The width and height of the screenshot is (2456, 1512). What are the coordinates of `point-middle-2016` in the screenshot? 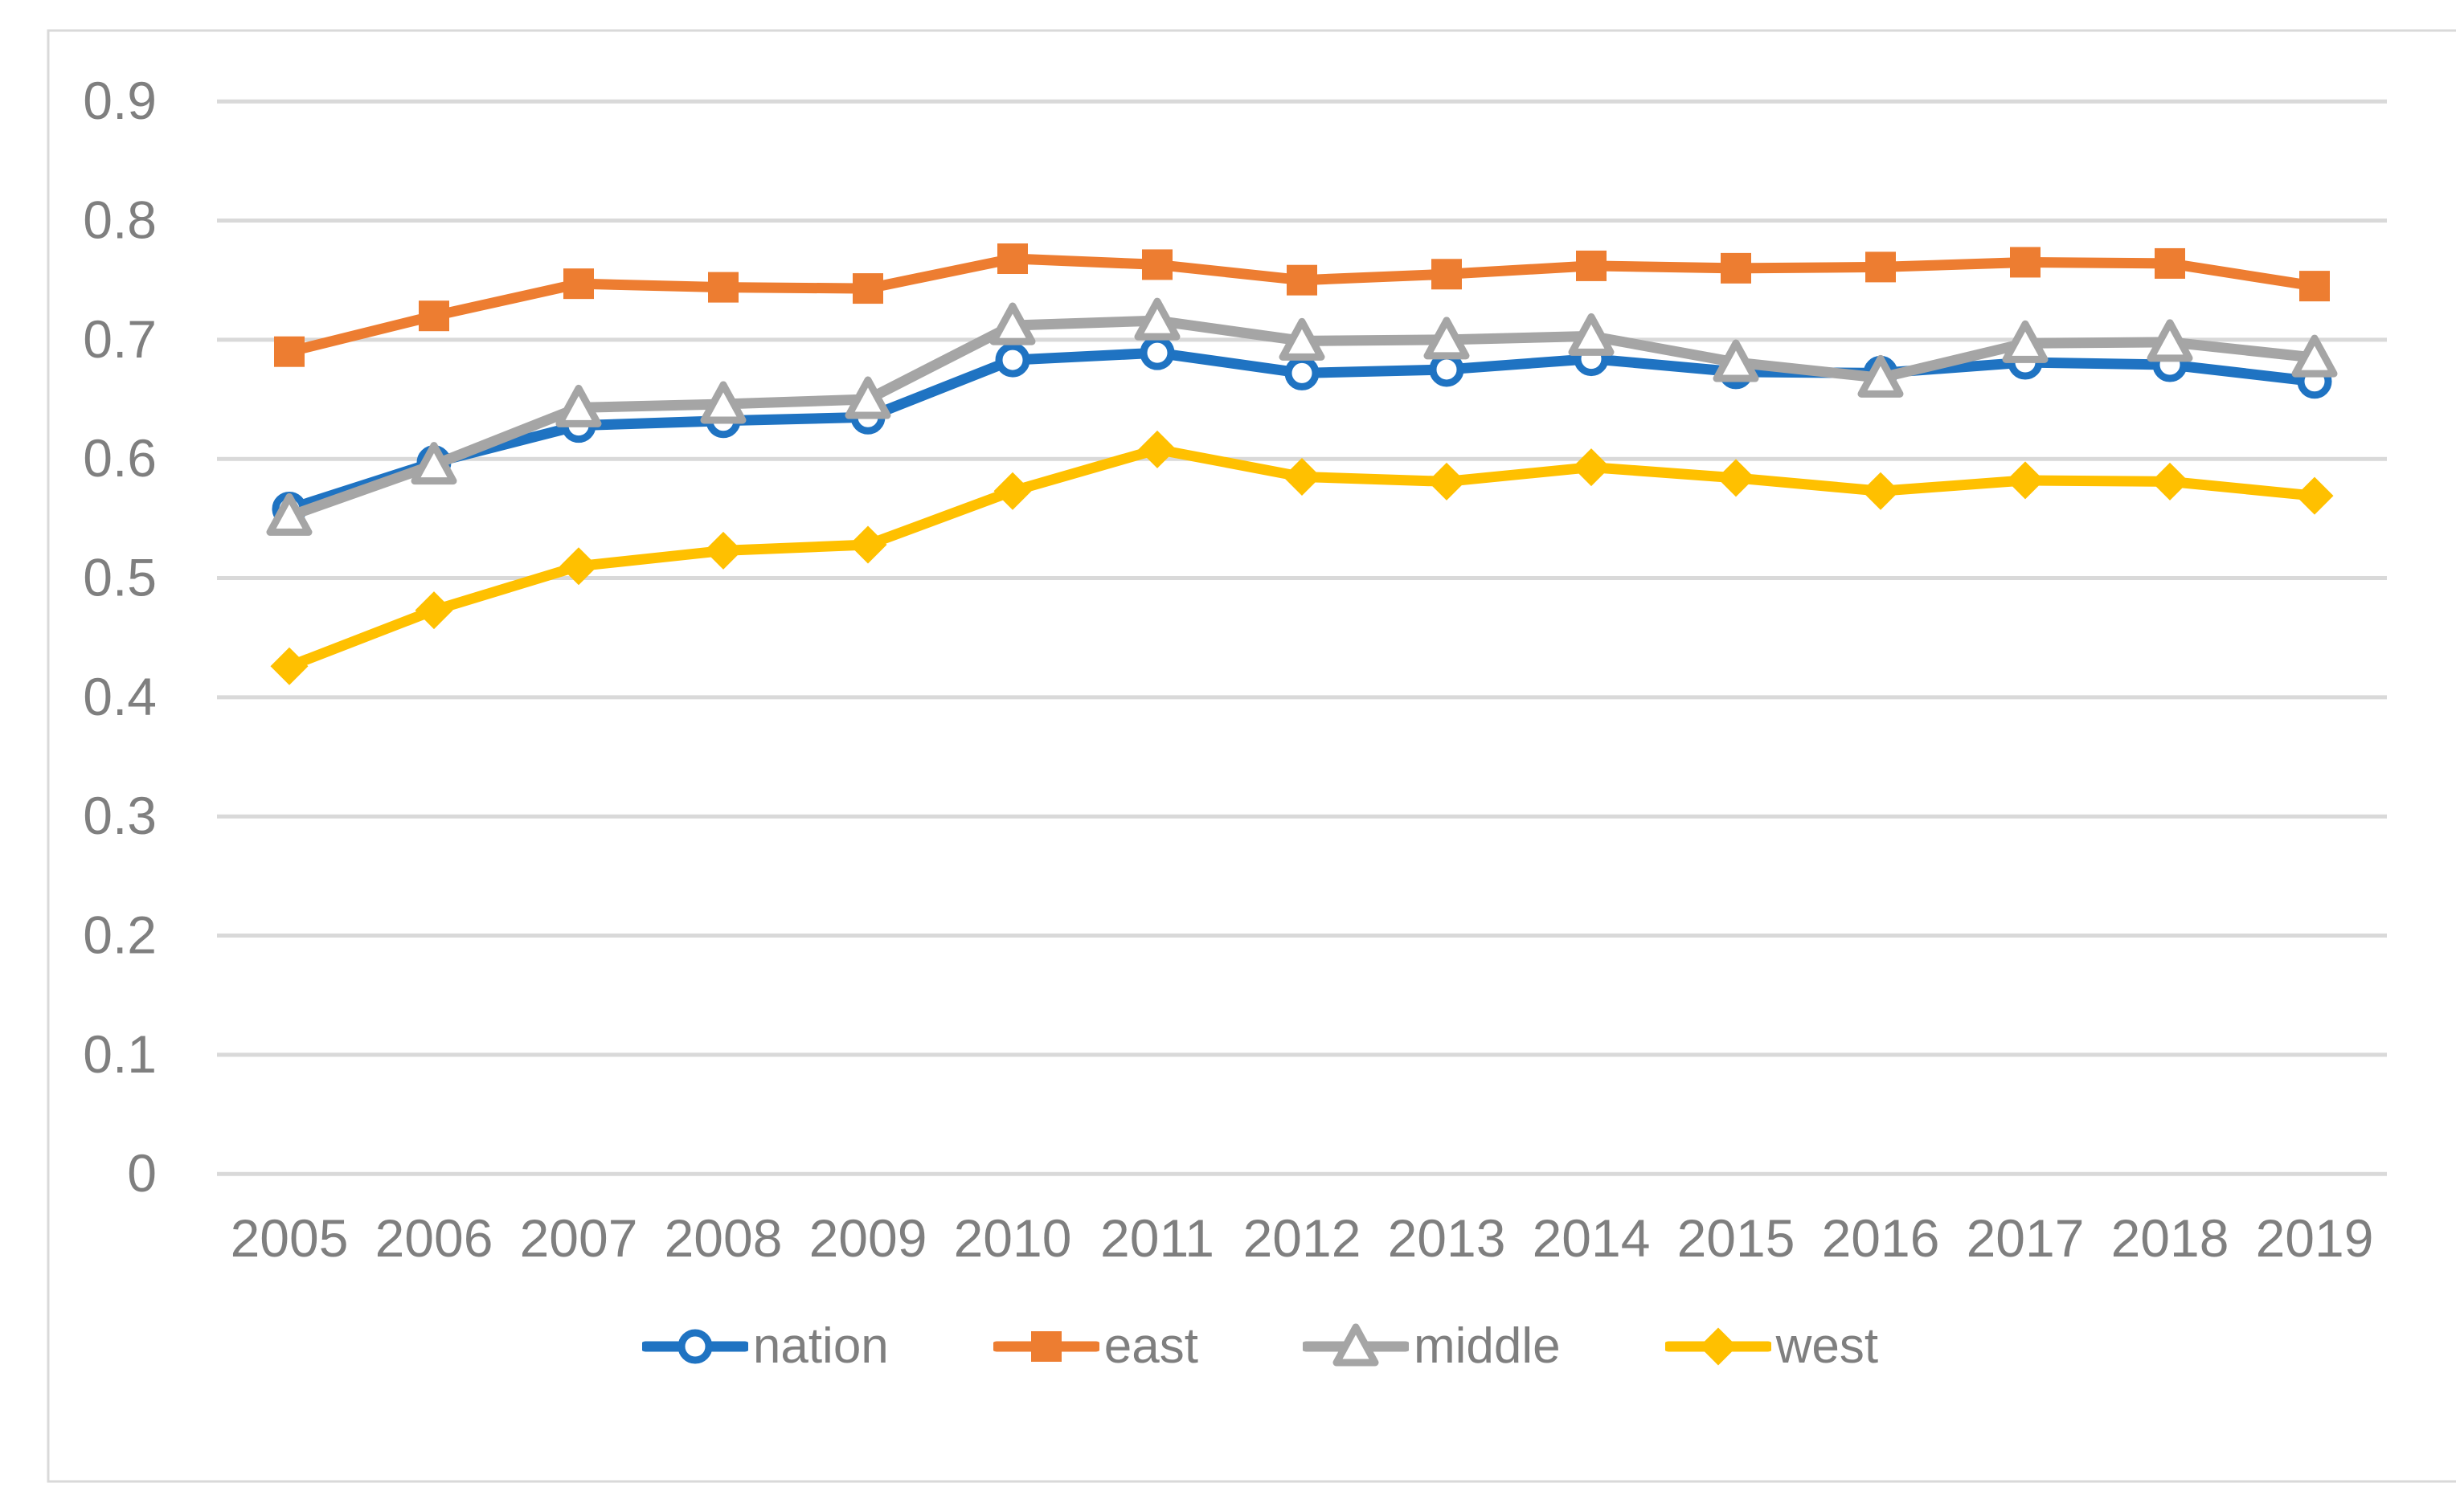 It's located at (1880, 376).